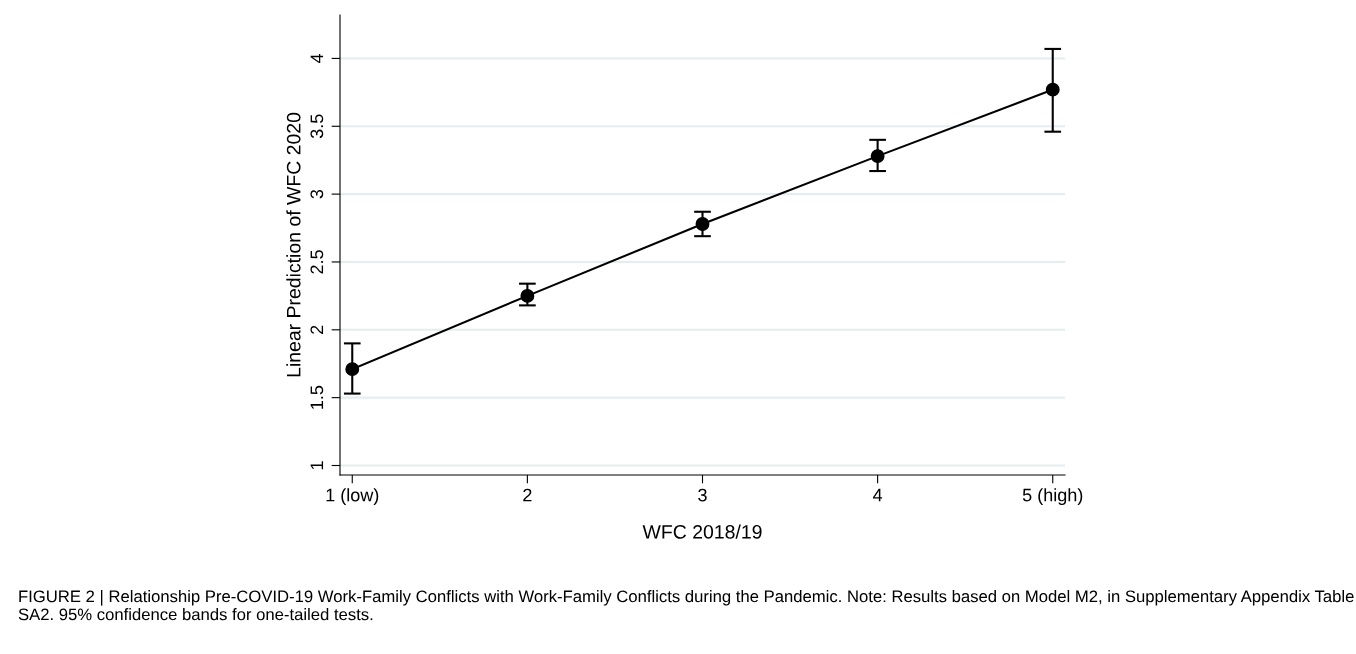 The width and height of the screenshot is (1356, 654). I want to click on y-tick-label: 3.5, so click(317, 126).